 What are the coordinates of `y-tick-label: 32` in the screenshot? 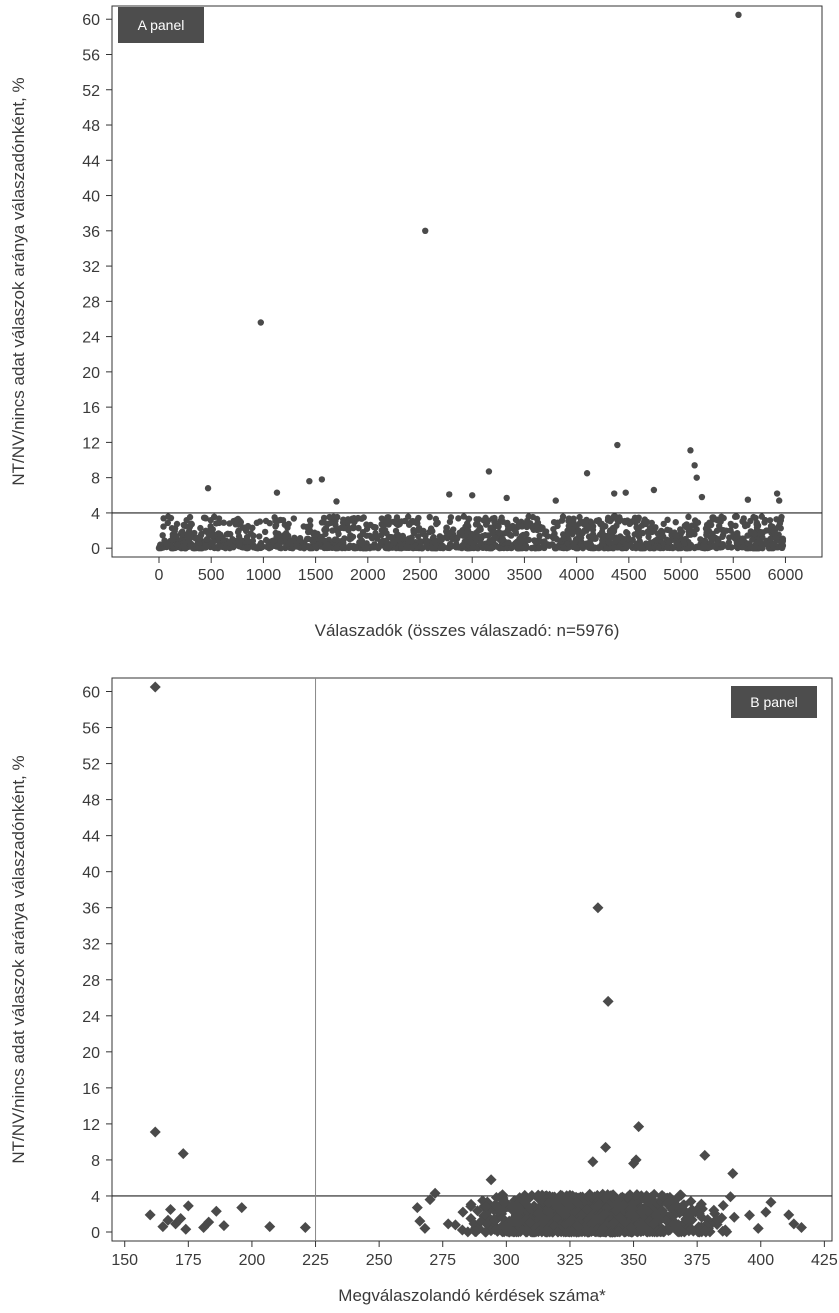 It's located at (91, 267).